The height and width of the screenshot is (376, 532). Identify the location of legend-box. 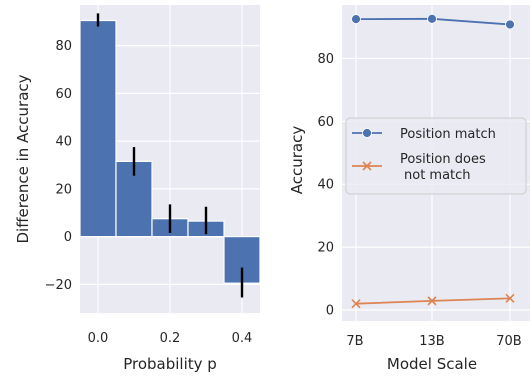
(436, 156).